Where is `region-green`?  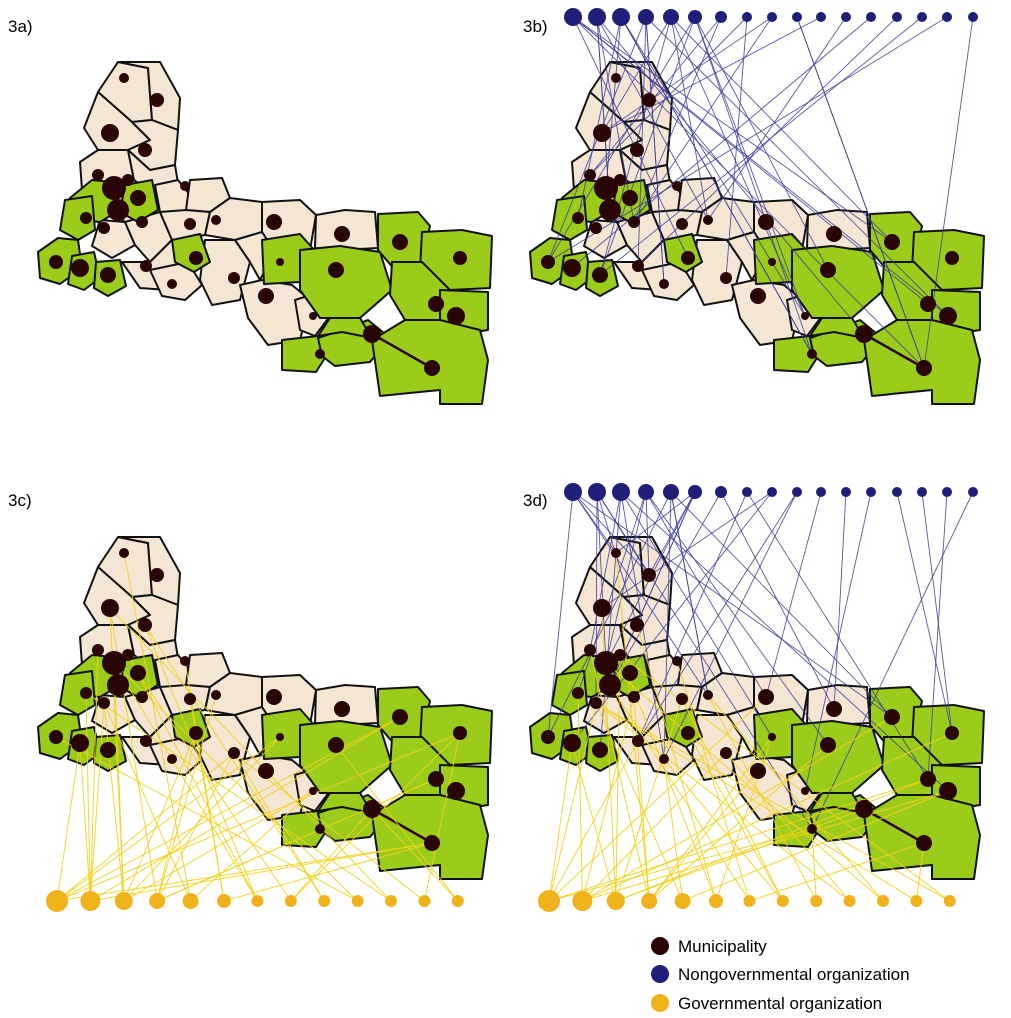
region-green is located at coordinates (77, 218).